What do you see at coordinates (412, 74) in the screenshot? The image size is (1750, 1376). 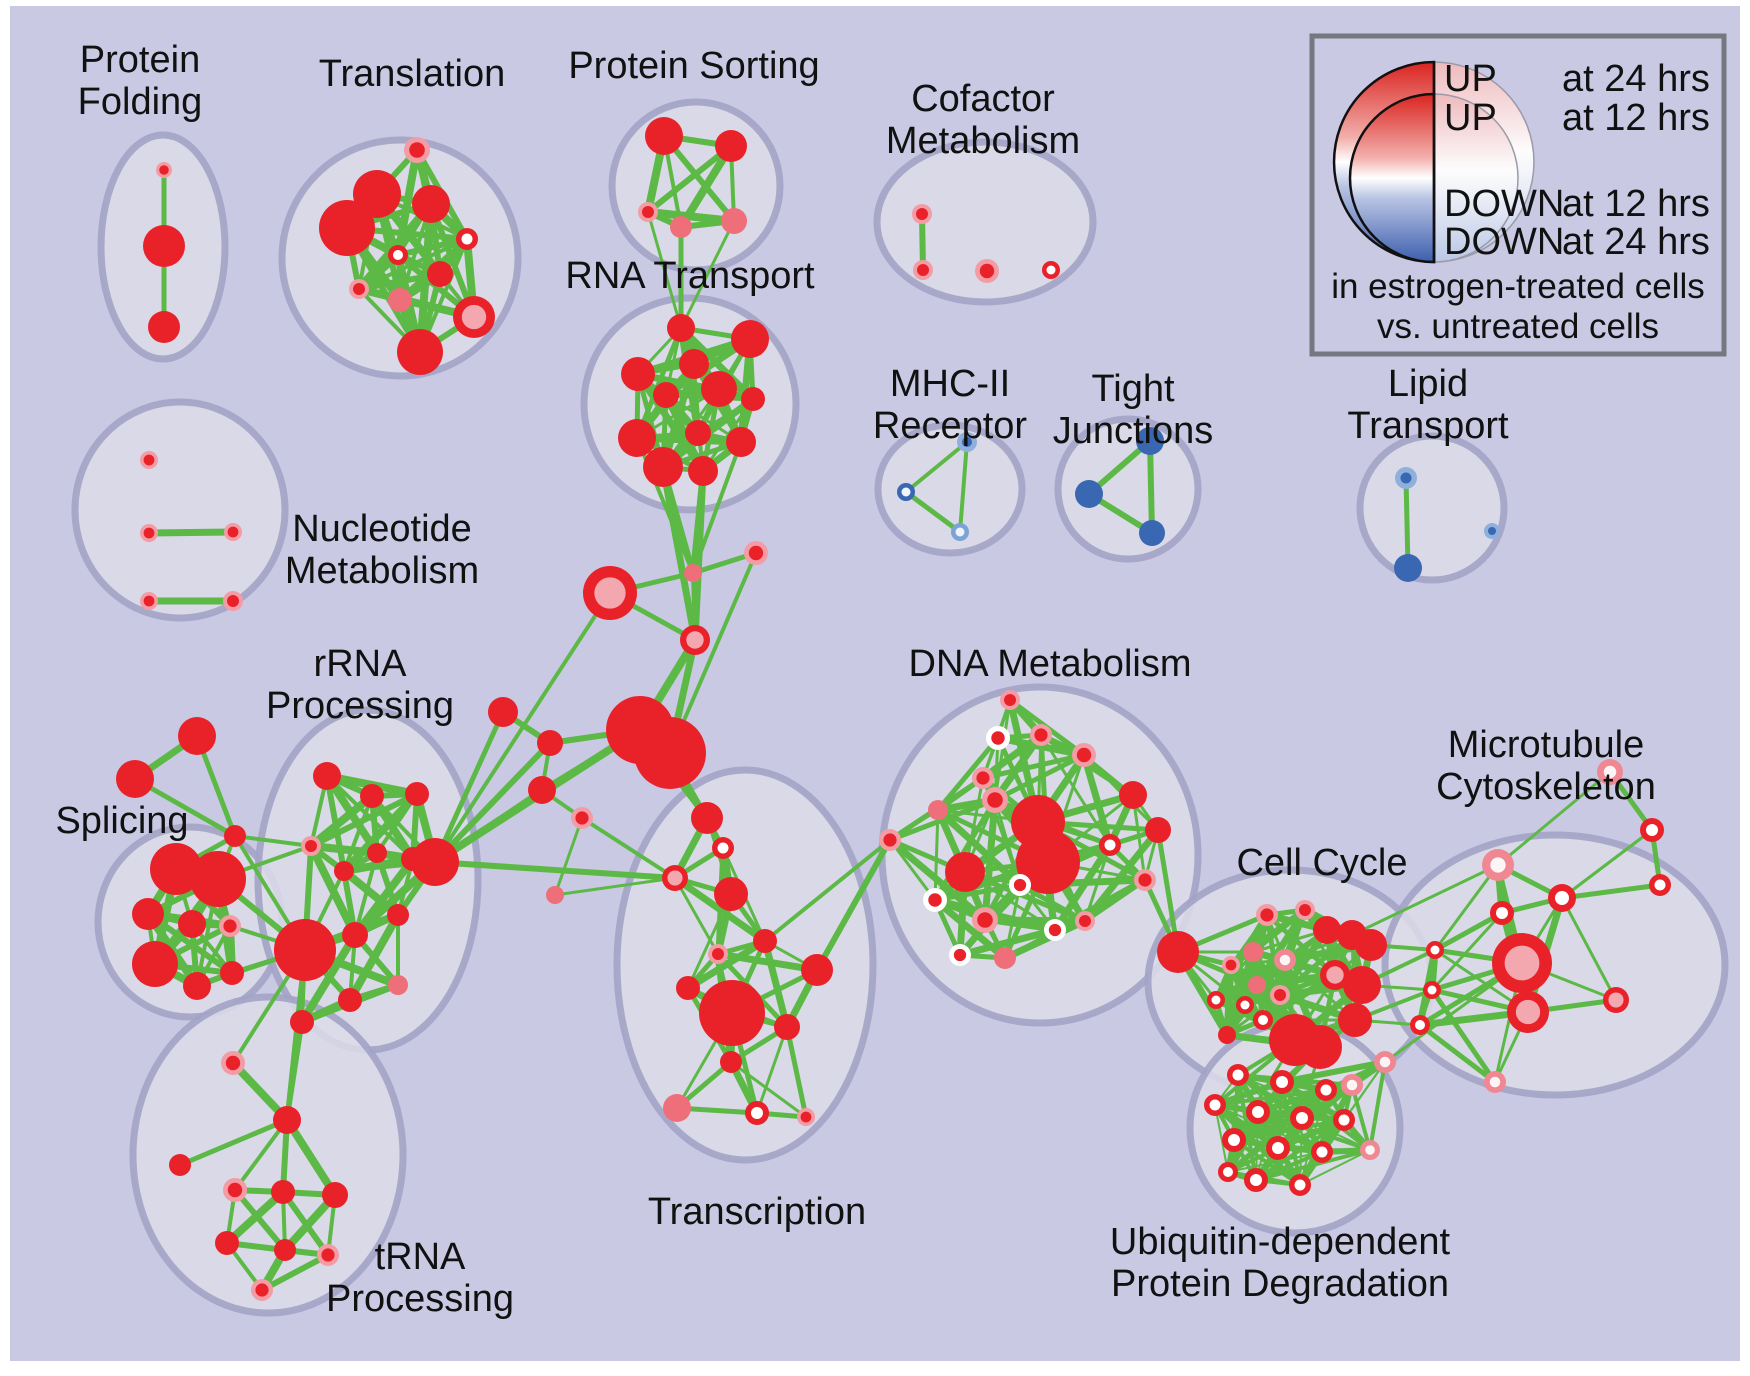 I see `cluster-label-tr: Translation` at bounding box center [412, 74].